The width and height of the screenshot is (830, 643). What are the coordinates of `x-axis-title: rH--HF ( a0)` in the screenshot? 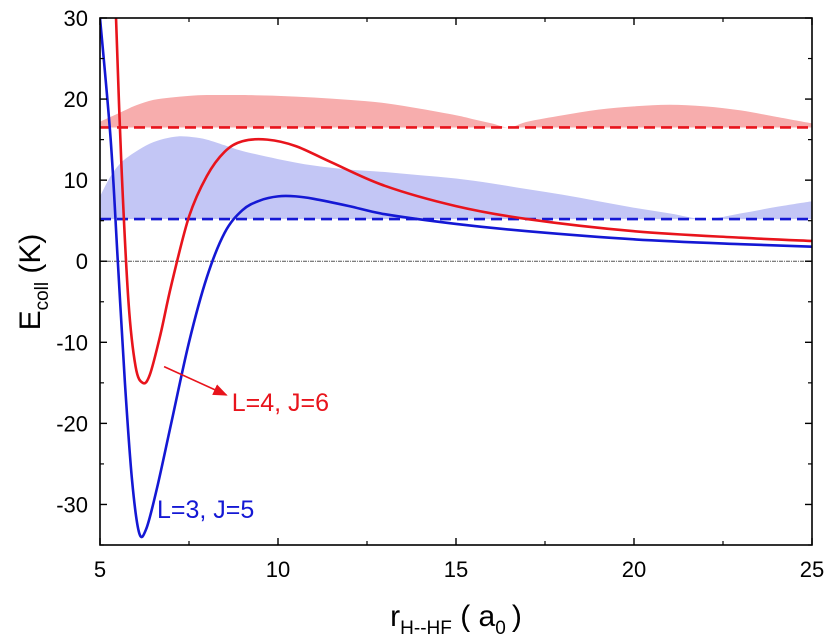 It's located at (456, 619).